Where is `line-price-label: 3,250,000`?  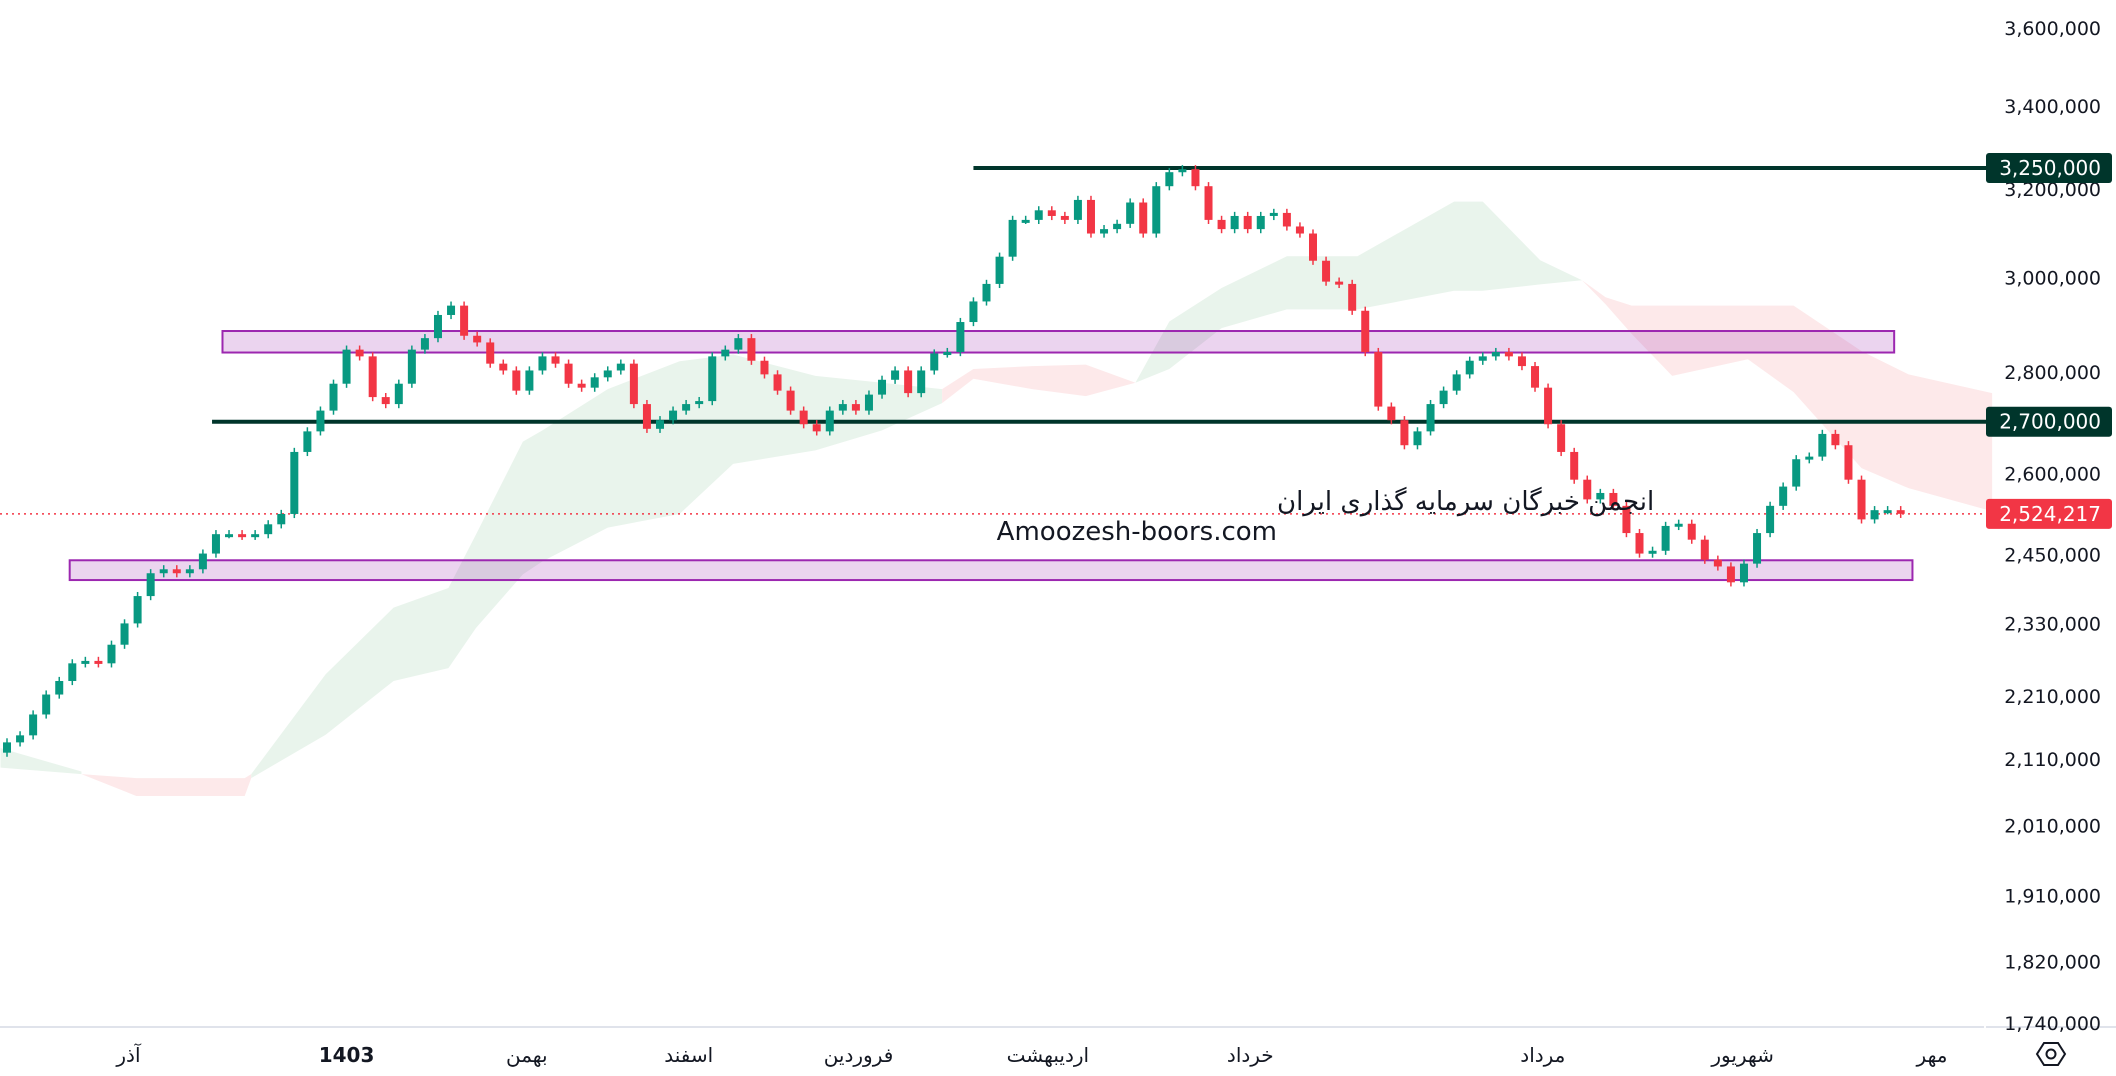
line-price-label: 3,250,000 is located at coordinates (2049, 167).